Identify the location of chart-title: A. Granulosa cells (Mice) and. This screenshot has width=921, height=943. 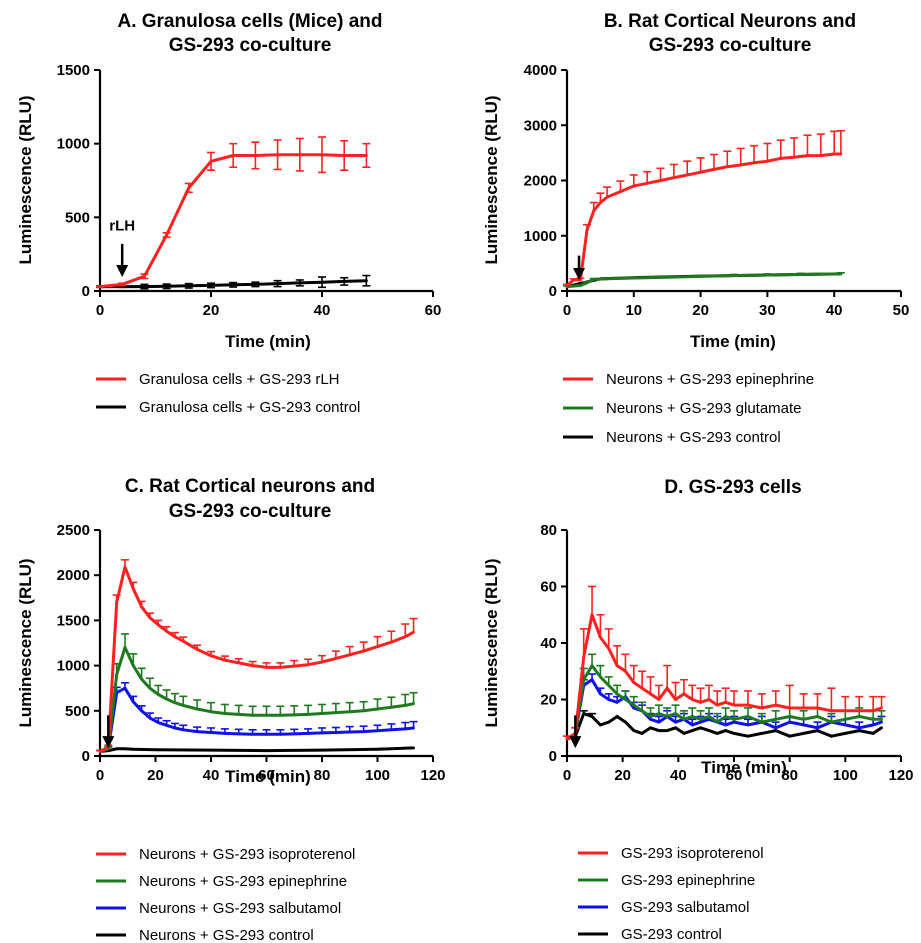
(249, 21).